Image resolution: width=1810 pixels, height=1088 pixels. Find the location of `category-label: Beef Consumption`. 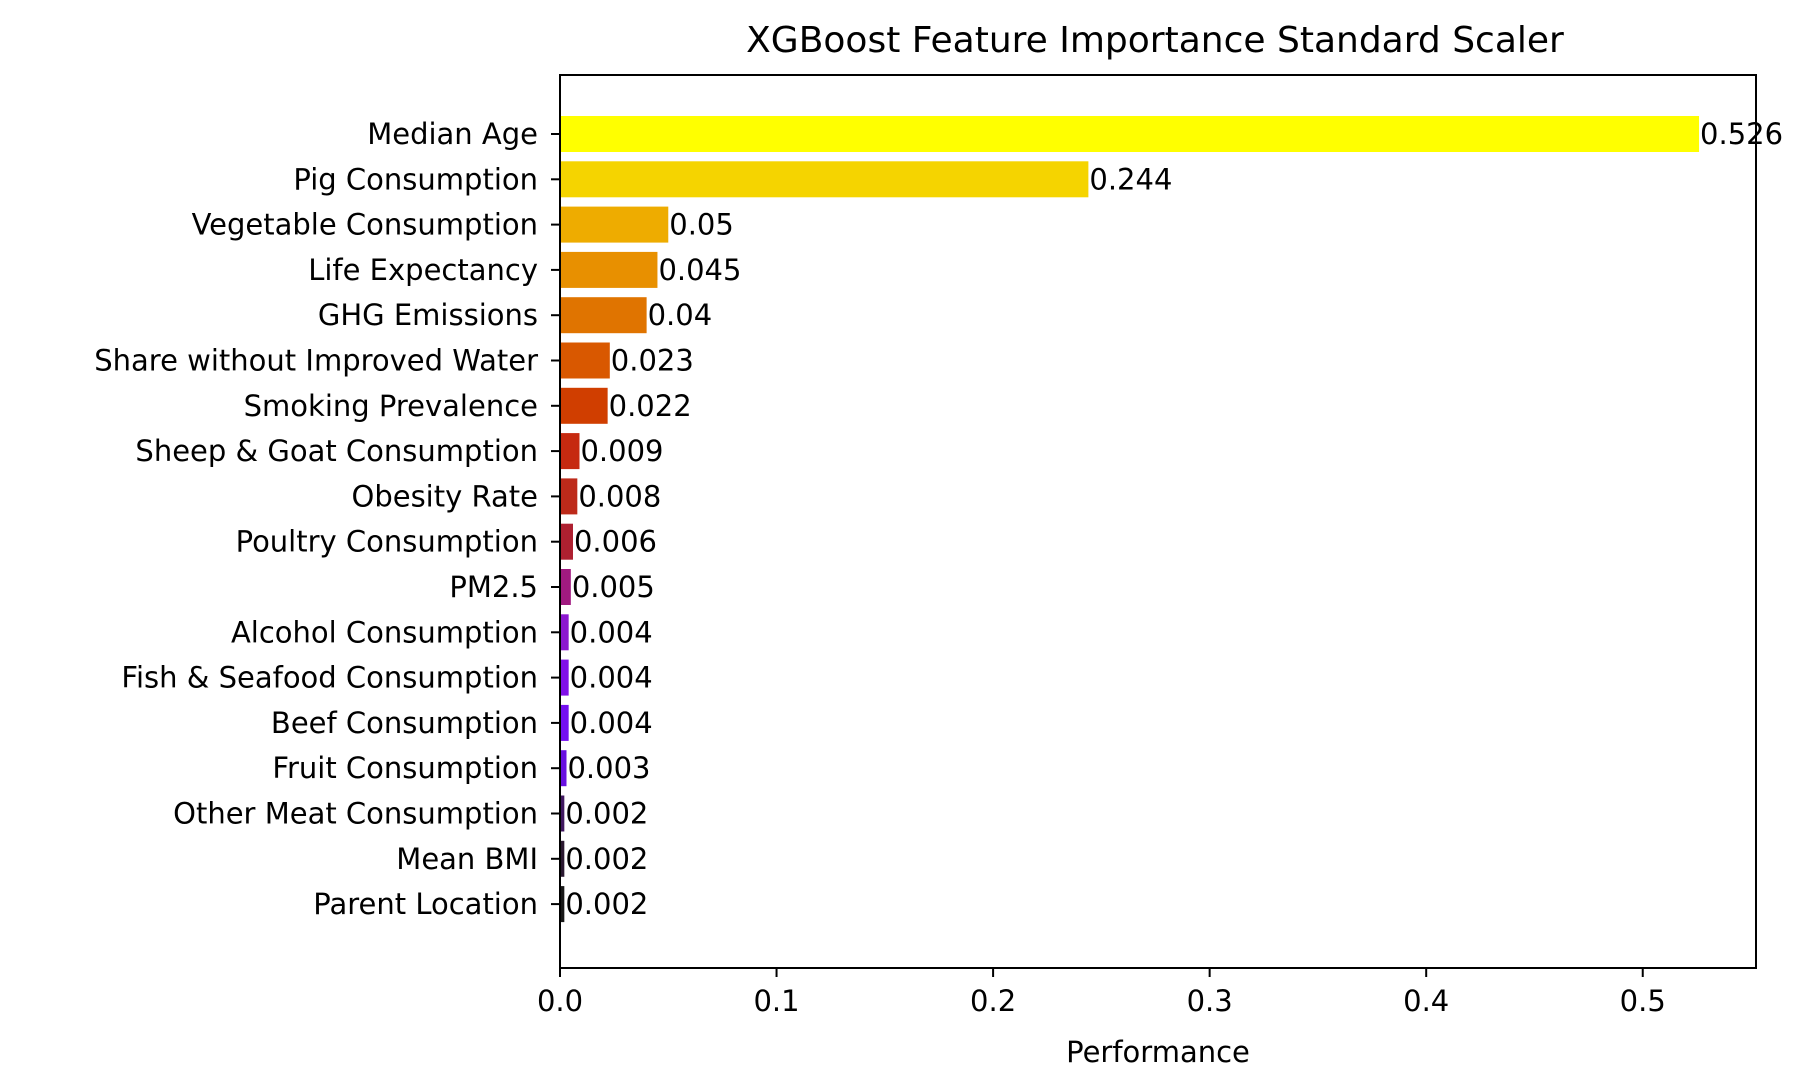

category-label: Beef Consumption is located at coordinates (404, 723).